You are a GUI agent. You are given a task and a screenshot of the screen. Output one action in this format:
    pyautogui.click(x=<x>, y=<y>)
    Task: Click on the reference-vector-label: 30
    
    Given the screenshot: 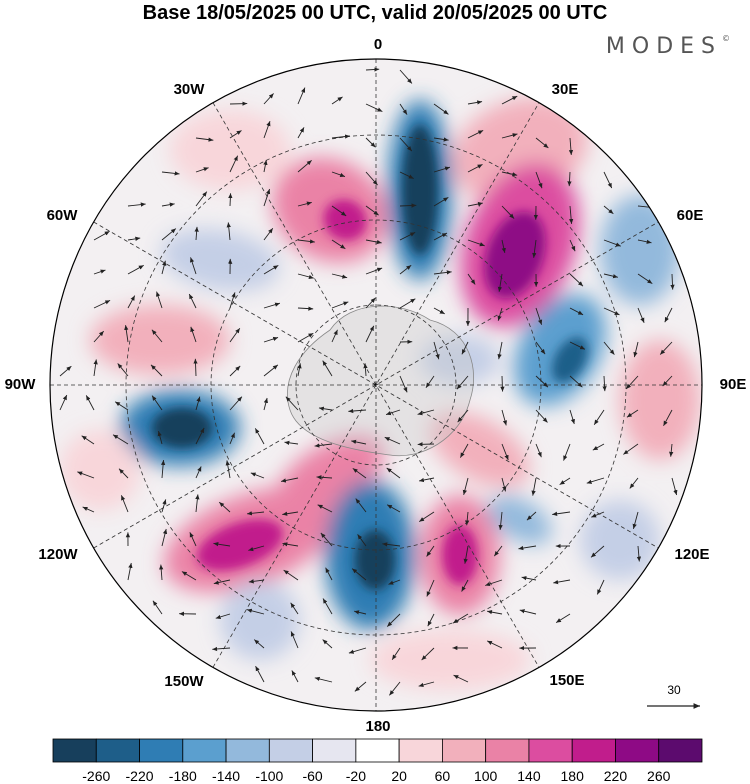 What is the action you would take?
    pyautogui.click(x=673, y=690)
    